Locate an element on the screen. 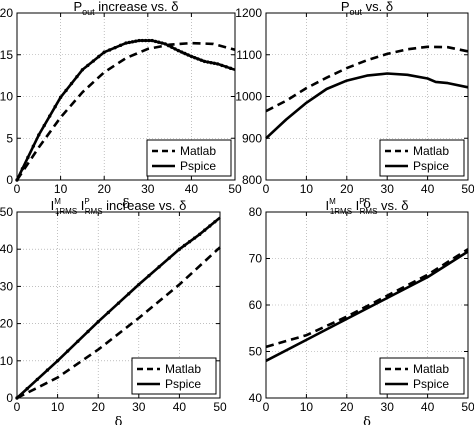 The width and height of the screenshot is (474, 425). chart-title: Pout increase vs. δ is located at coordinates (125, 8).